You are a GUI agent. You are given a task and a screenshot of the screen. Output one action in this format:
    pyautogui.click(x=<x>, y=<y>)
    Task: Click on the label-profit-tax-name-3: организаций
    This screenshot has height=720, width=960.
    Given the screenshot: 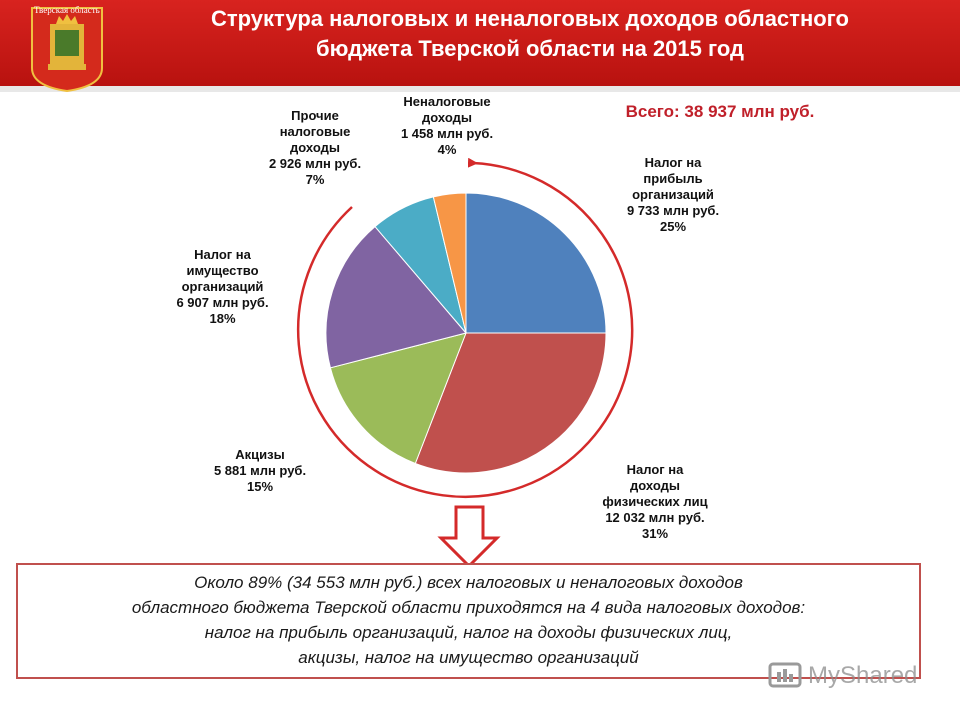 What is the action you would take?
    pyautogui.click(x=673, y=194)
    